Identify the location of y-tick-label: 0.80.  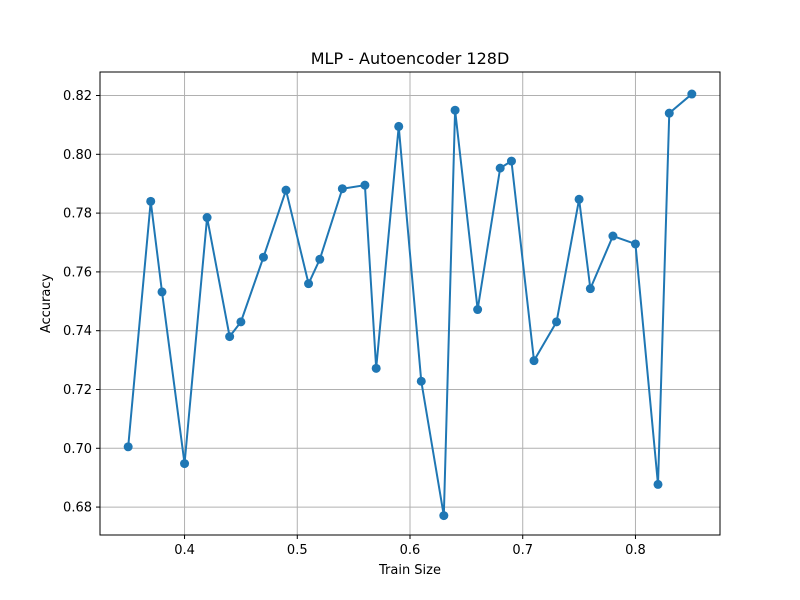
(77, 155).